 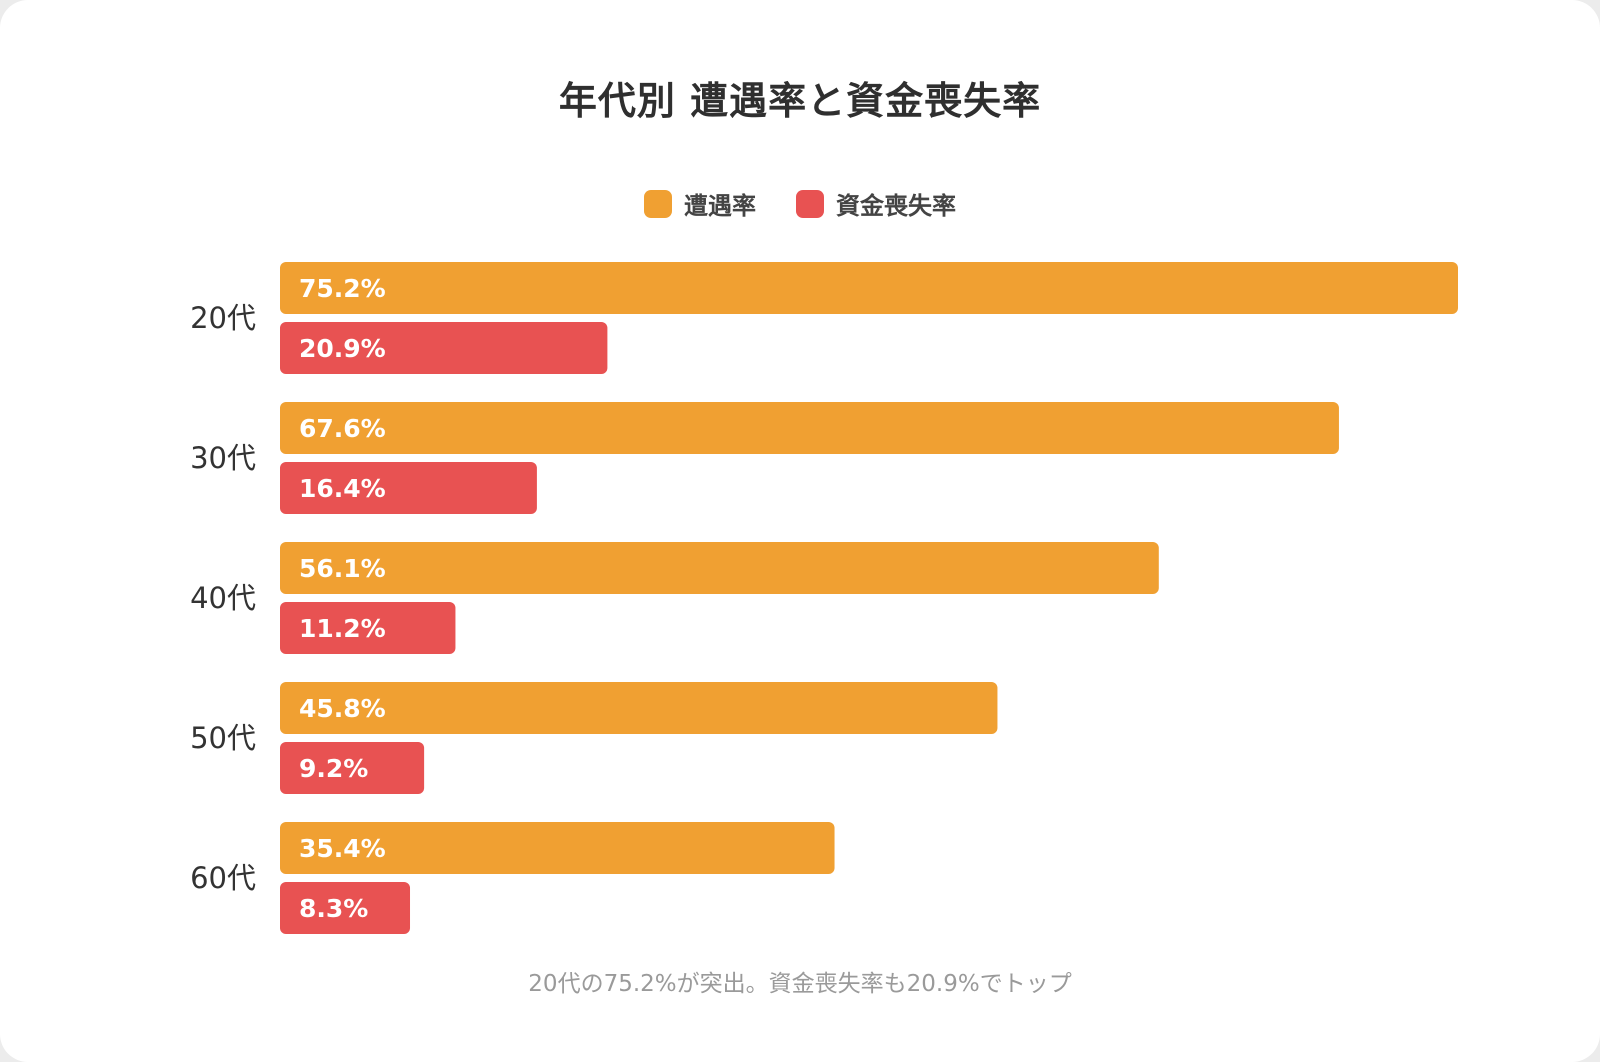 I want to click on bar-value-label: 56.1%, so click(x=342, y=568).